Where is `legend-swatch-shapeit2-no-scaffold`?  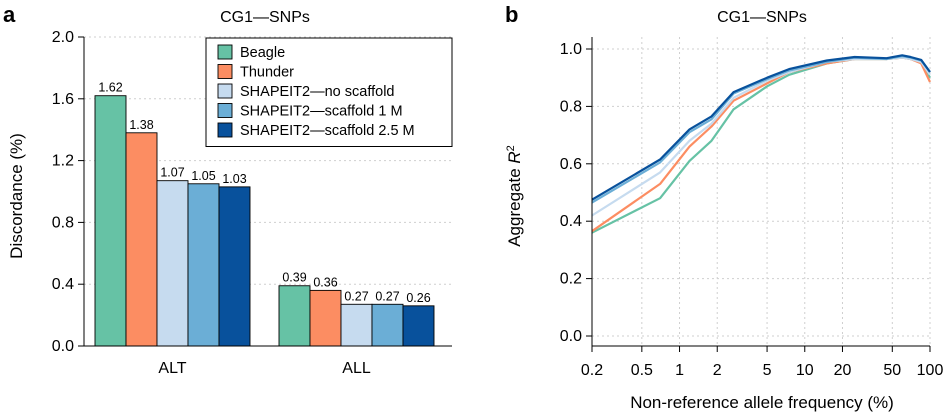
legend-swatch-shapeit2-no-scaffold is located at coordinates (225, 91).